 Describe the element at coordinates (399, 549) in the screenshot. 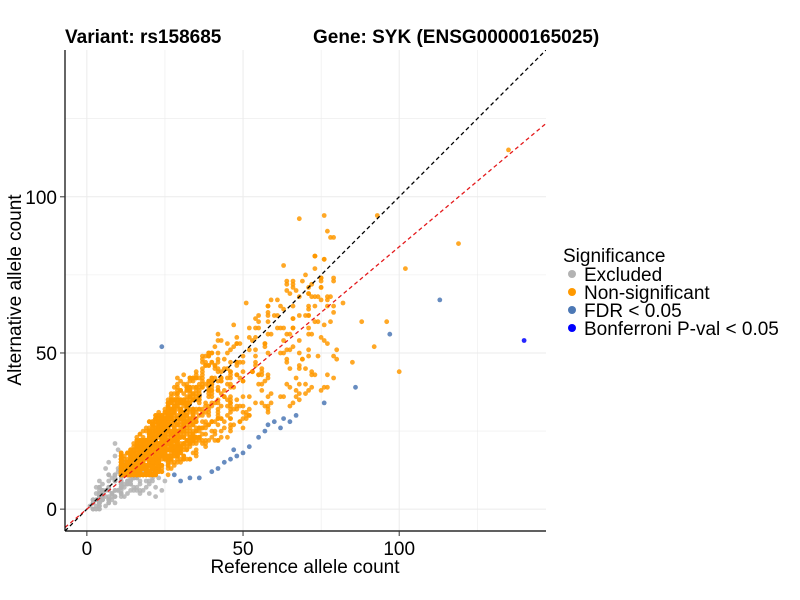

I see `x-tick-label: 100` at that location.